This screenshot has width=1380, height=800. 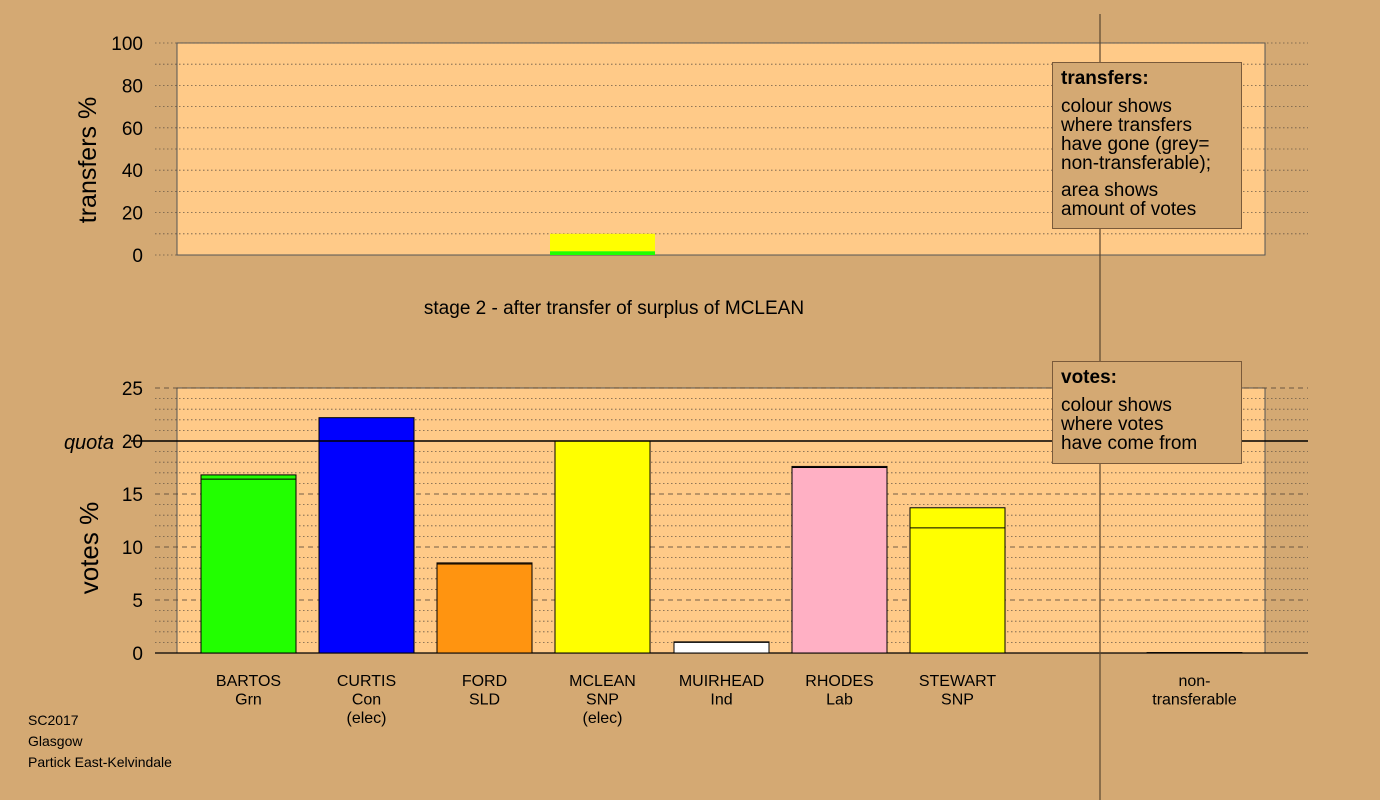 I want to click on y-tick-label: 15, so click(x=132, y=495).